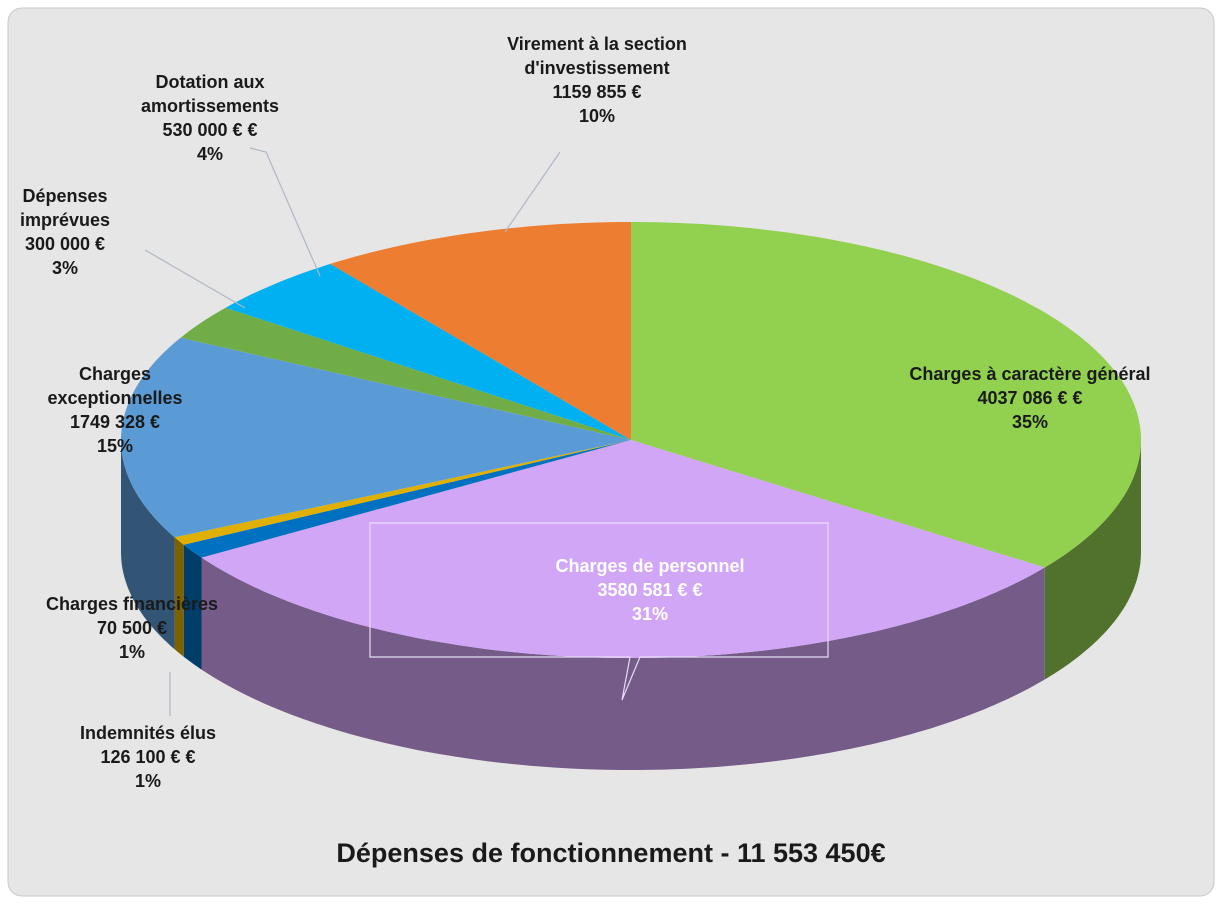  Describe the element at coordinates (597, 56) in the screenshot. I see `category-label: Virement à la section d'investissement` at that location.